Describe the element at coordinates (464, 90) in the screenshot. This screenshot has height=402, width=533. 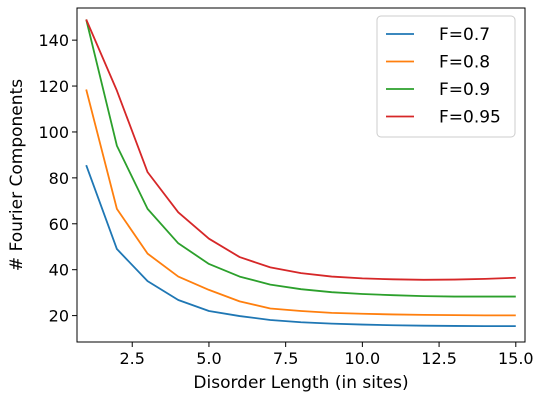
I see `legend-label: F=0.9` at that location.